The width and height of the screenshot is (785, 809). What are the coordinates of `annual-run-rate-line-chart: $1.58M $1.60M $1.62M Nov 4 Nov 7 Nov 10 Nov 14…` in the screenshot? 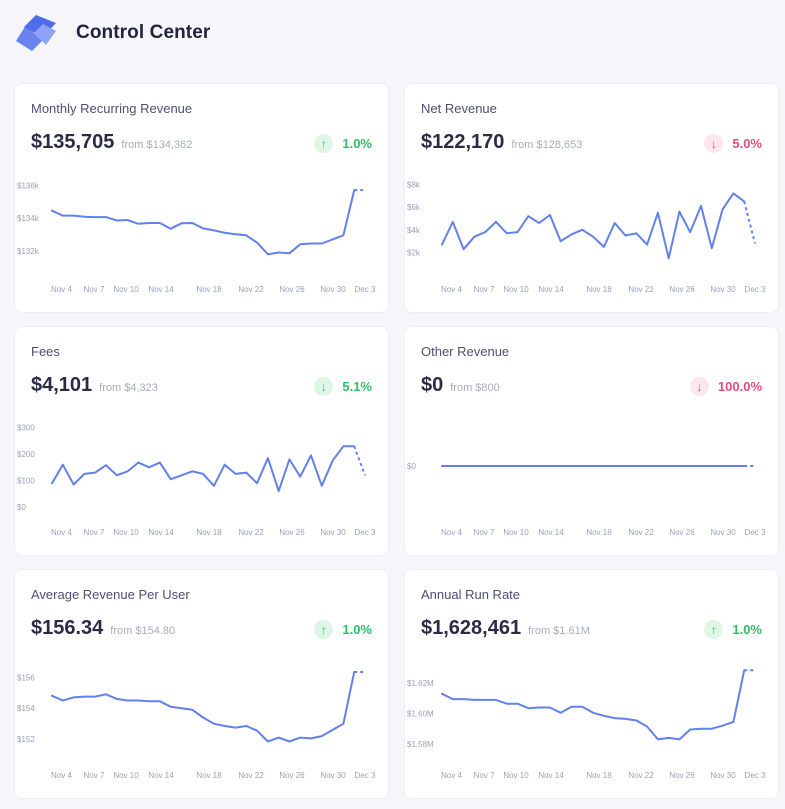 It's located at (591, 725).